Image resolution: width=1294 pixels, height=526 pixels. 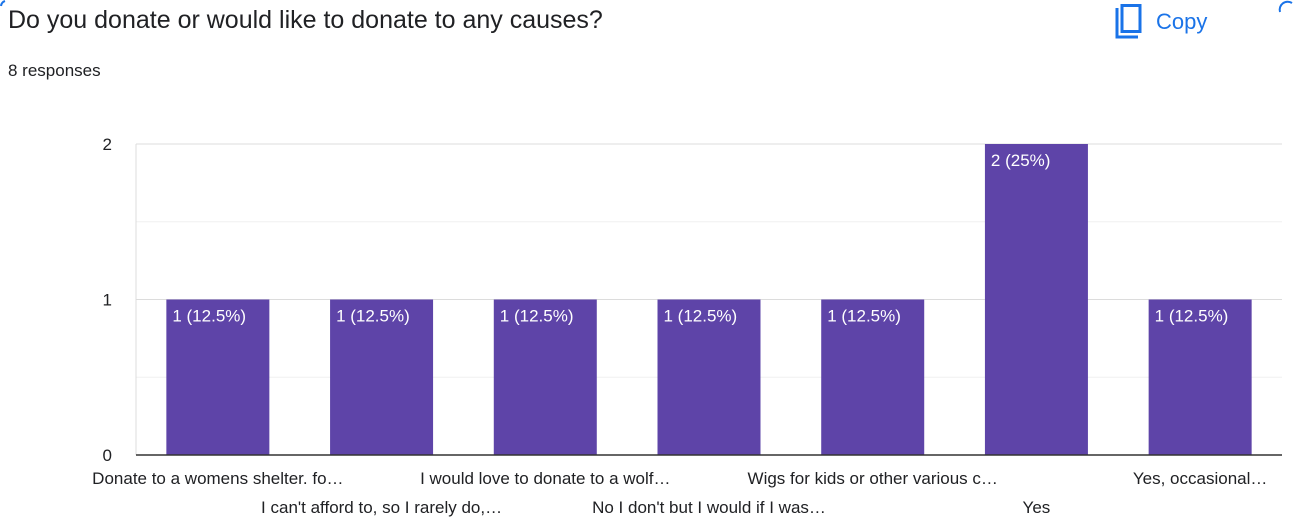 I want to click on y-tick-label: 2, so click(x=107, y=144).